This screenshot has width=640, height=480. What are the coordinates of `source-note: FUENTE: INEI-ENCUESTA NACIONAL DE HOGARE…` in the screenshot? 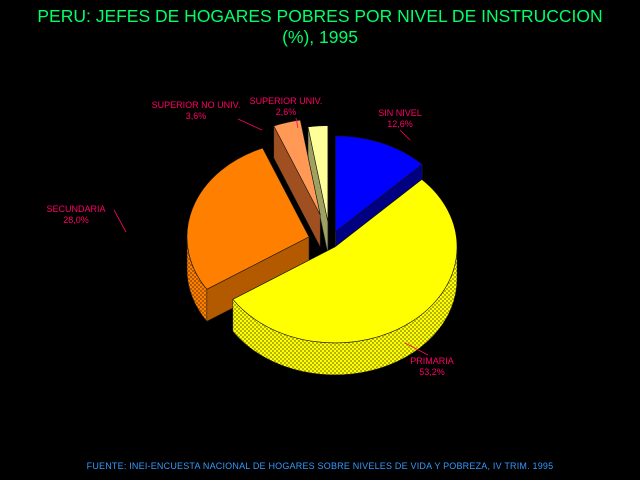 It's located at (320, 466).